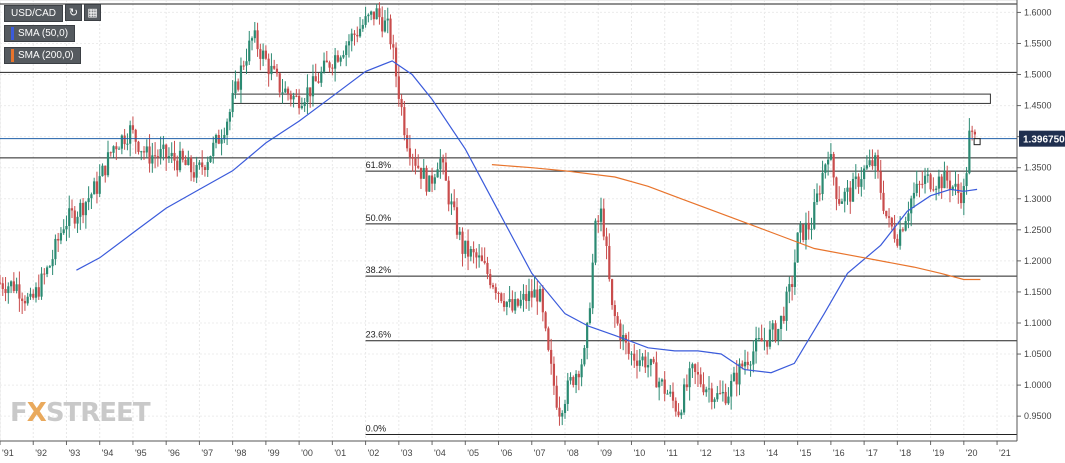 This screenshot has width=1065, height=463. I want to click on x-tick-label: '94, so click(108, 453).